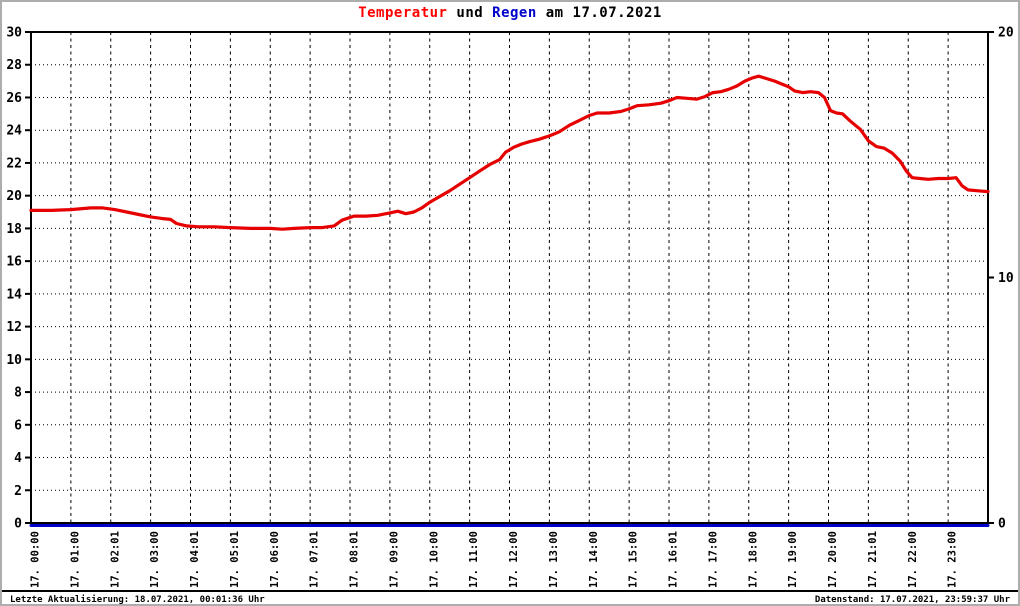 The height and width of the screenshot is (606, 1020). Describe the element at coordinates (14, 196) in the screenshot. I see `y-left-label: 20` at that location.